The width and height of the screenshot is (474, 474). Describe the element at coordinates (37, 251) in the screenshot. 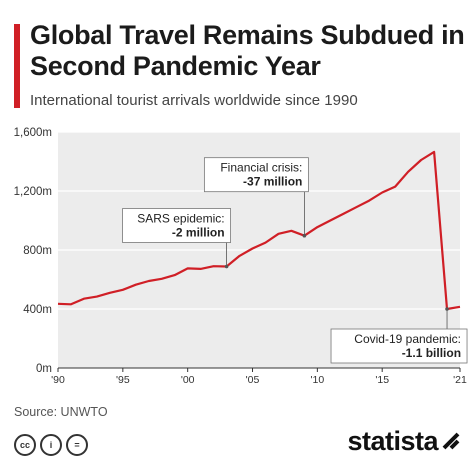

I see `y-tick-label: 800m` at that location.